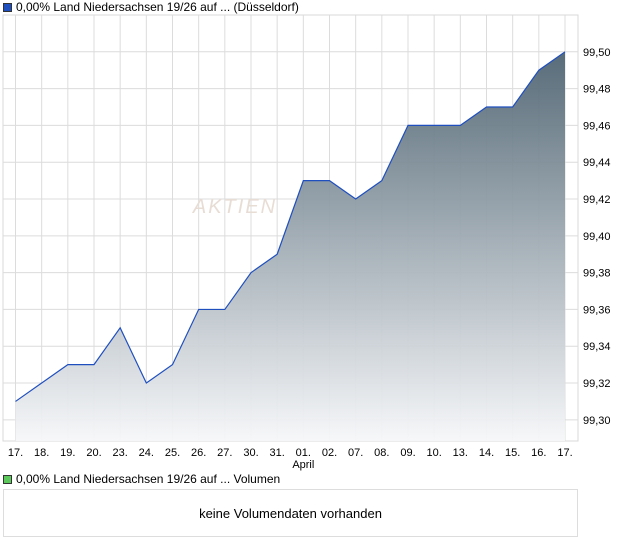  What do you see at coordinates (434, 453) in the screenshot?
I see `x-tick-label: 10.` at bounding box center [434, 453].